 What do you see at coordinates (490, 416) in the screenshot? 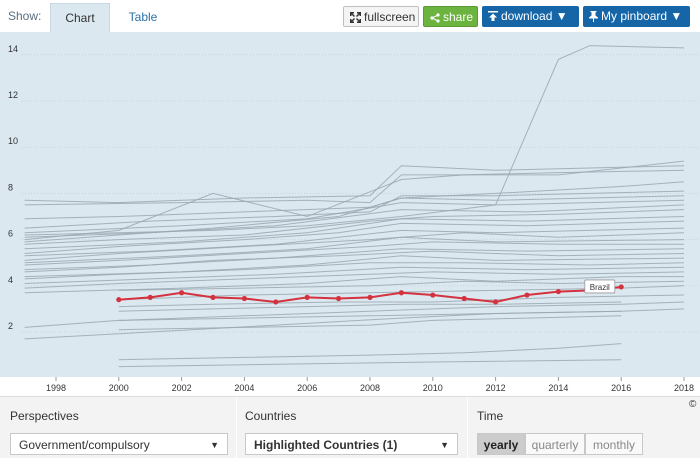
I see `time-label: Time` at bounding box center [490, 416].